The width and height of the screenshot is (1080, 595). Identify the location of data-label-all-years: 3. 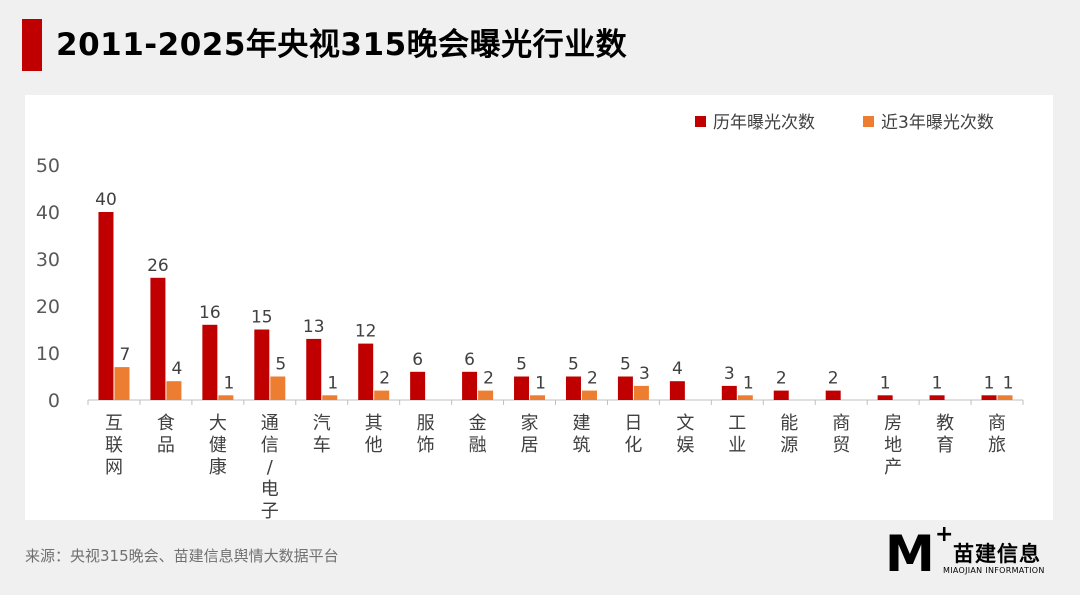
(729, 374).